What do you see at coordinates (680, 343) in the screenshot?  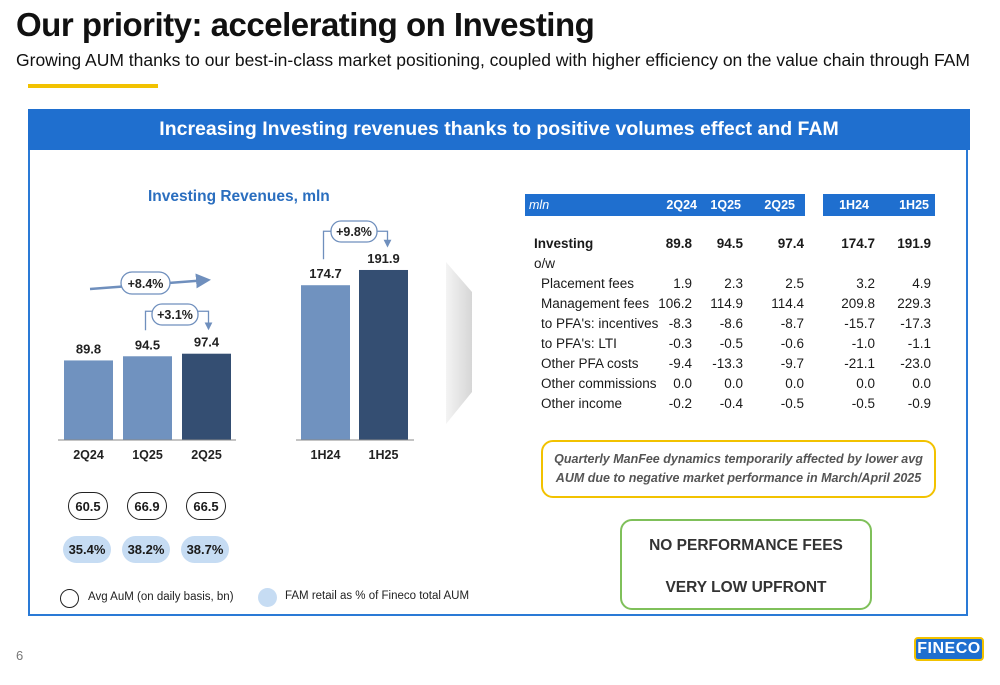 I see `table-cell: -0.3` at bounding box center [680, 343].